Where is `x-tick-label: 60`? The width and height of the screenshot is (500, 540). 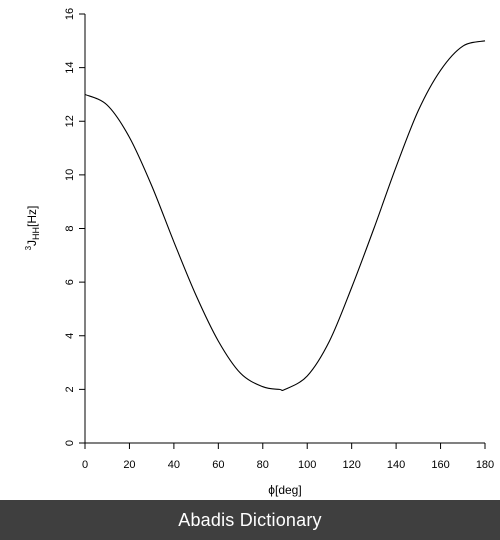
x-tick-label: 60 is located at coordinates (218, 465).